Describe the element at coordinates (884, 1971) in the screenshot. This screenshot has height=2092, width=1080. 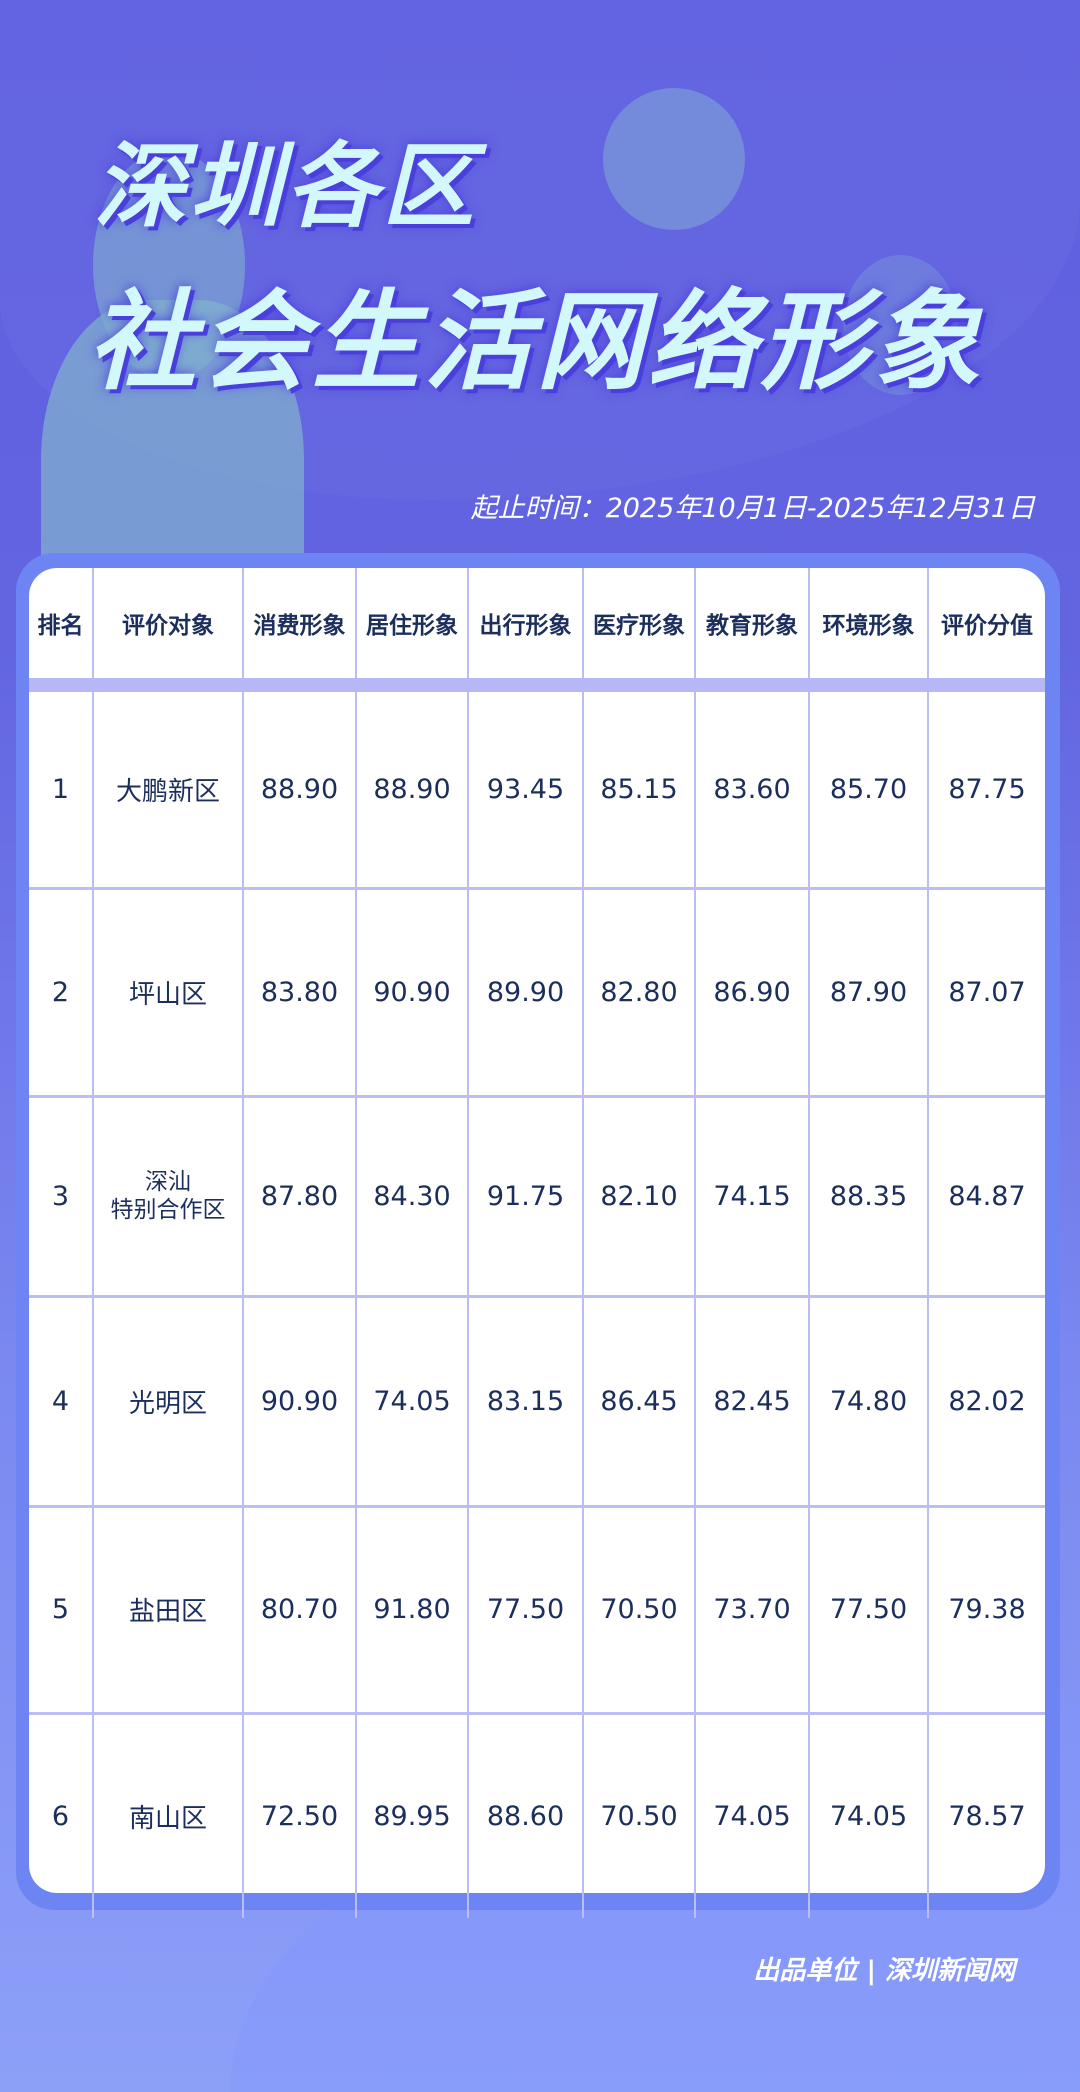
I see `footer-credit: 出品单位 | 深圳新闻网` at that location.